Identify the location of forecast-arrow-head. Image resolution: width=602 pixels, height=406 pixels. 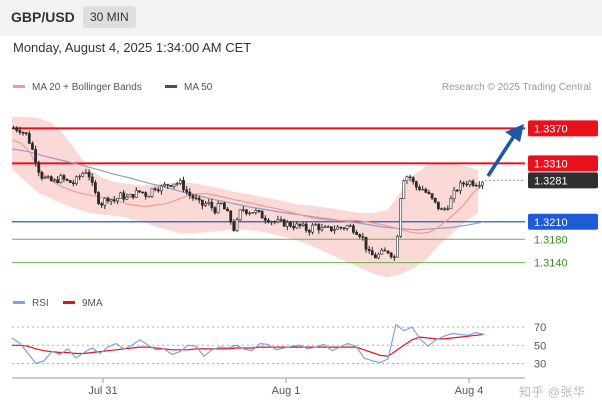
(514, 133).